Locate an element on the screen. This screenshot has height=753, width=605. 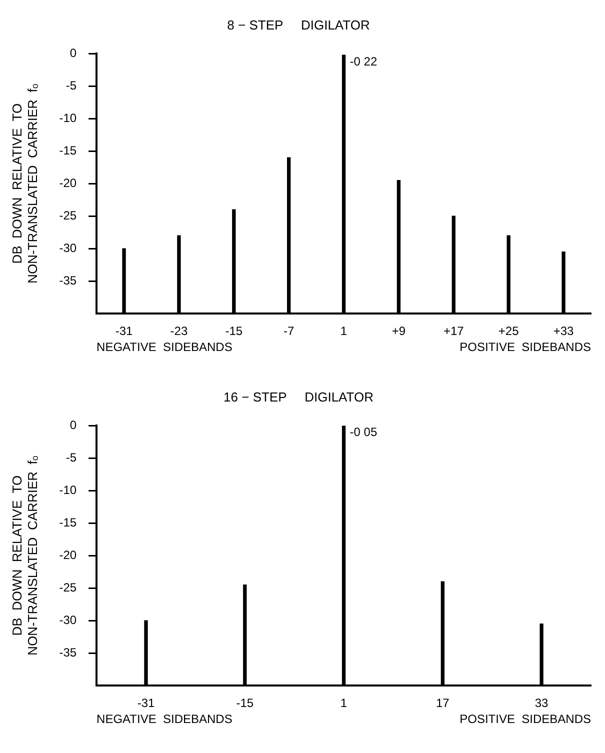
annotation: -0 22 is located at coordinates (364, 61).